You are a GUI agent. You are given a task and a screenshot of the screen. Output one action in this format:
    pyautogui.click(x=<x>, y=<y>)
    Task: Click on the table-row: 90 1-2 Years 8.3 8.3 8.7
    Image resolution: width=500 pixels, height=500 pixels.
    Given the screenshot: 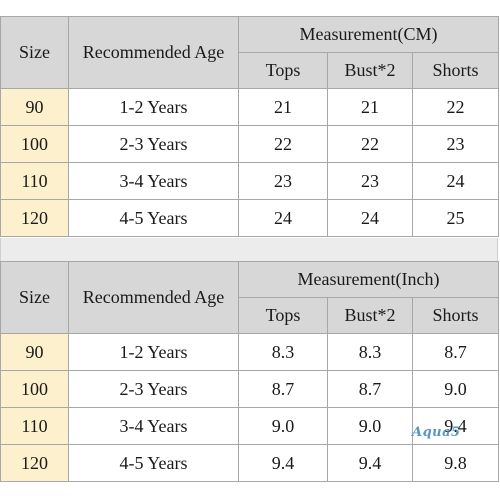 What is the action you would take?
    pyautogui.click(x=250, y=352)
    